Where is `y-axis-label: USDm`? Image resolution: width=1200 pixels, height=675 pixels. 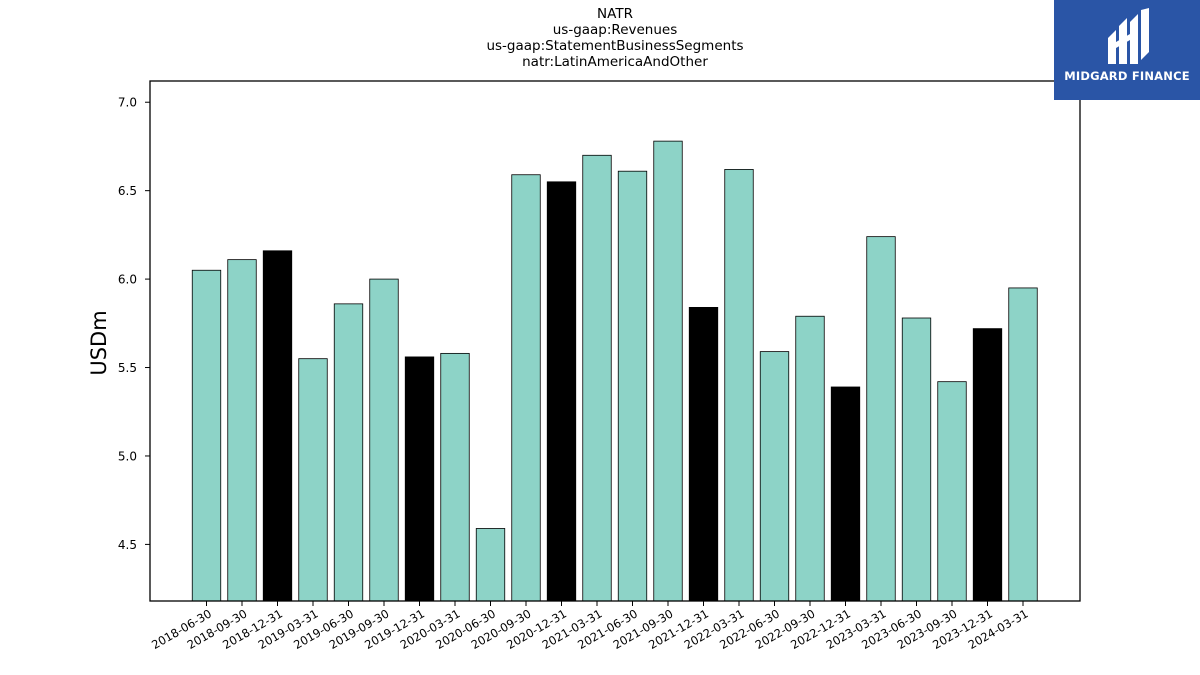
y-axis-label: USDm is located at coordinates (99, 342).